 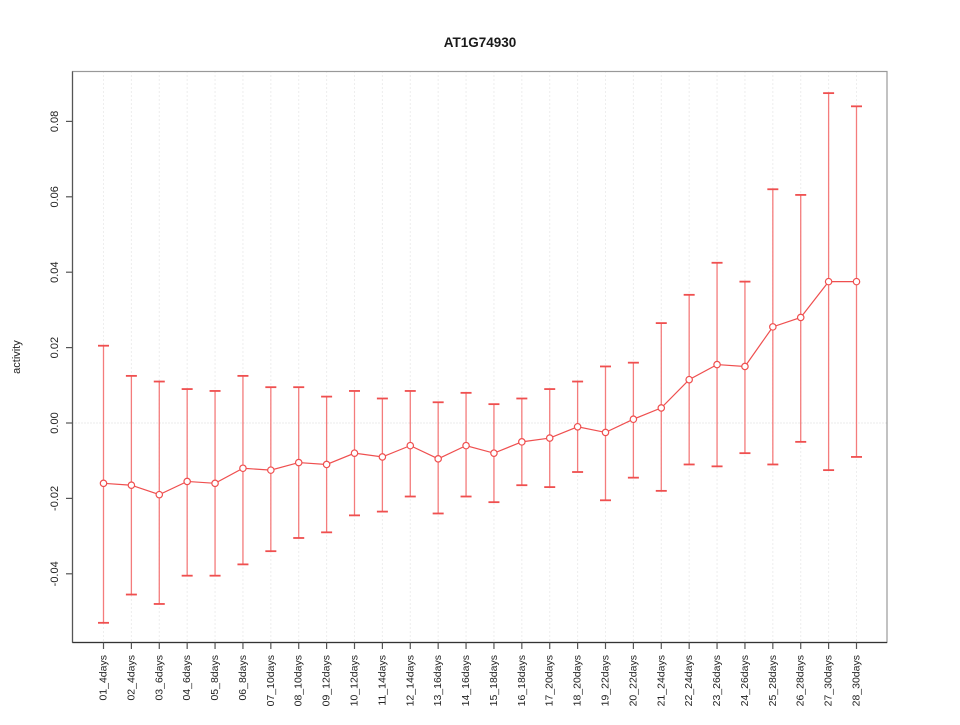 I want to click on x-tick-label: 15_18days, so click(x=494, y=680).